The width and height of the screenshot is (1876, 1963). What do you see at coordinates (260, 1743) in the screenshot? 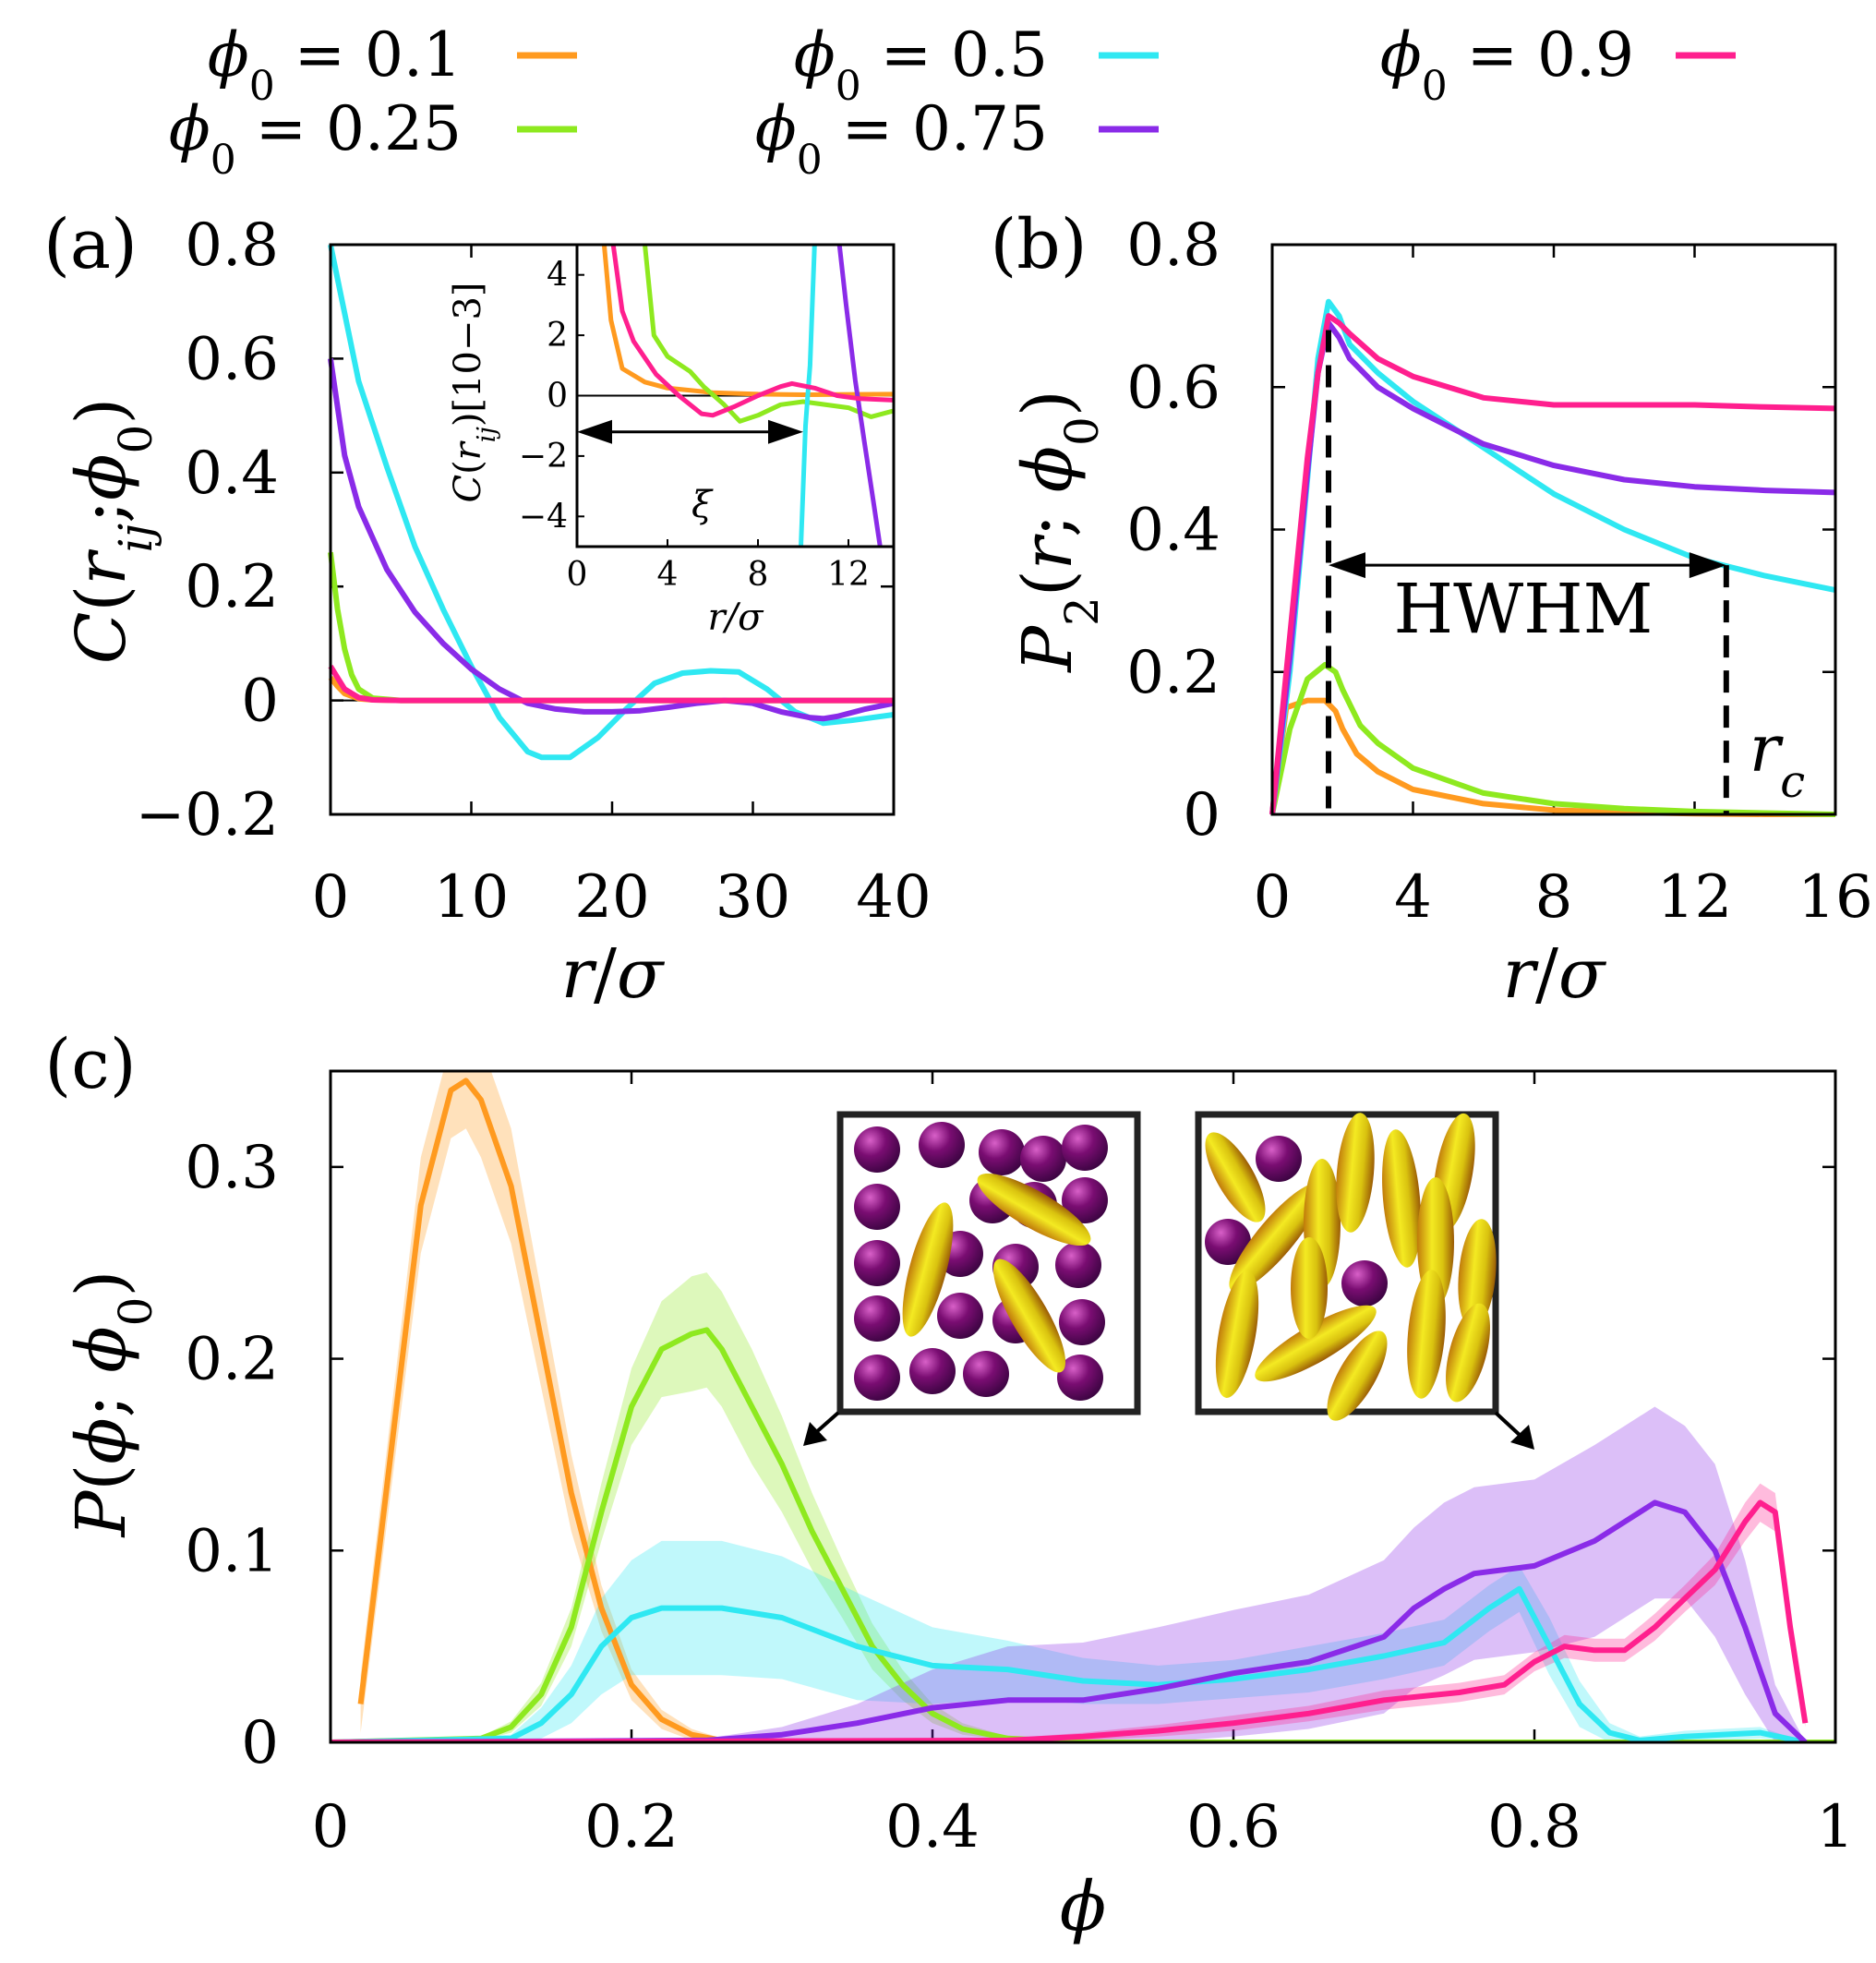
I see `c-ytick-label: 0` at bounding box center [260, 1743].